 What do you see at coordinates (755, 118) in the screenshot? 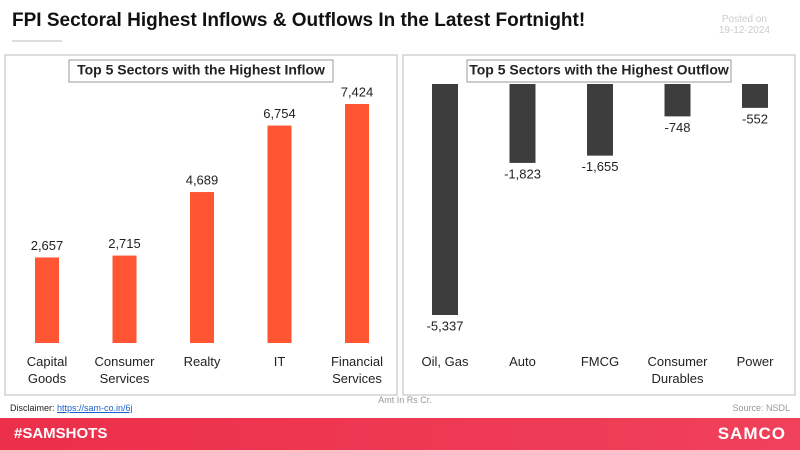
I see `value-label: -552` at bounding box center [755, 118].